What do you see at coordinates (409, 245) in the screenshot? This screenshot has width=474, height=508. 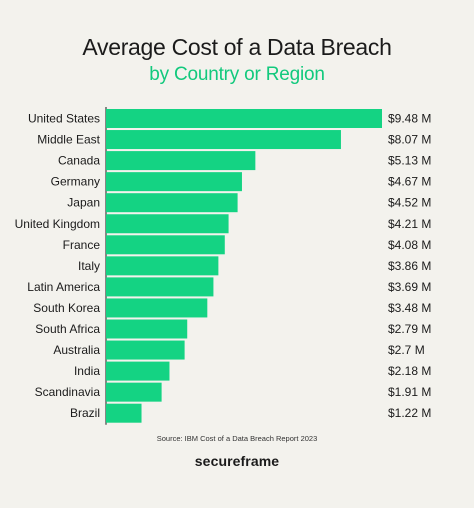 I see `value-label: $4.08 M` at bounding box center [409, 245].